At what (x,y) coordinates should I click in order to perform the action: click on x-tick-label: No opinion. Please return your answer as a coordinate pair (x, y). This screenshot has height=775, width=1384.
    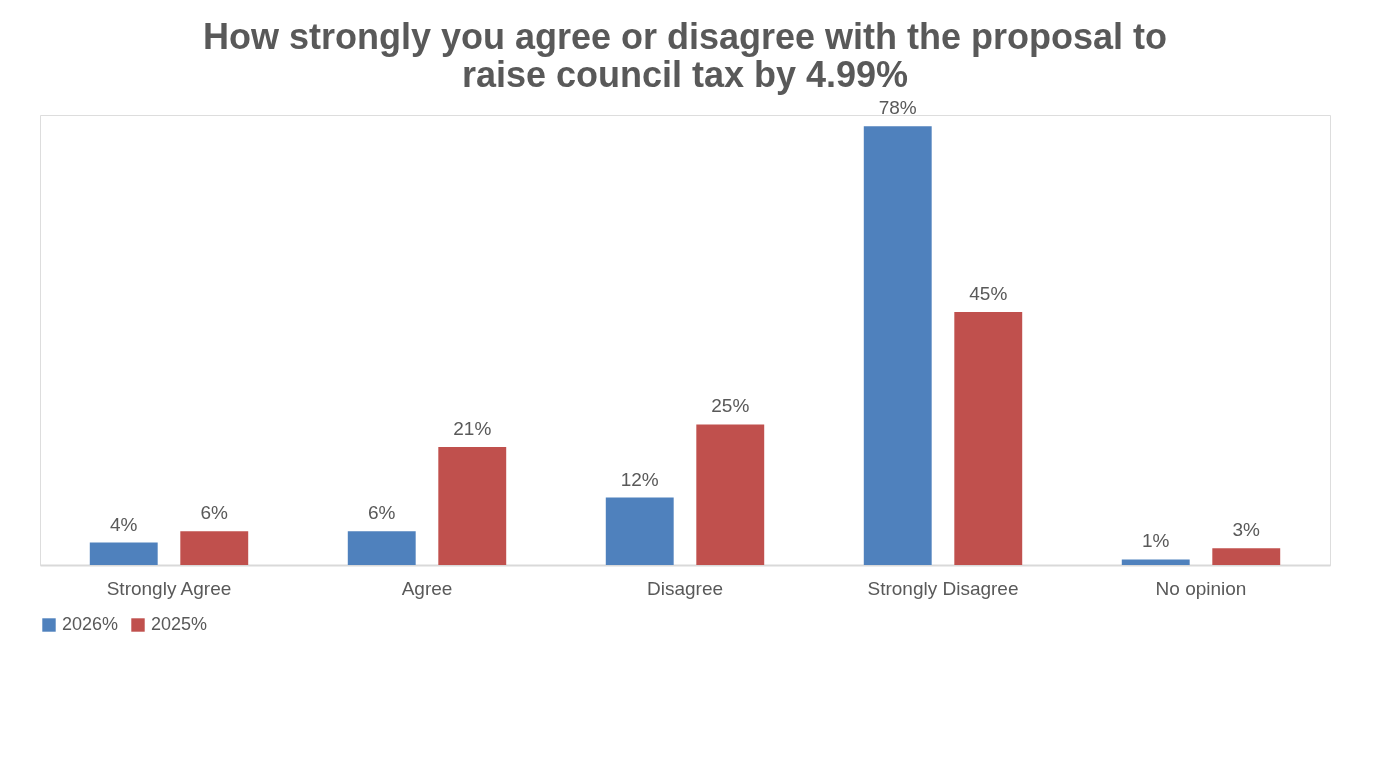
    Looking at the image, I should click on (1201, 588).